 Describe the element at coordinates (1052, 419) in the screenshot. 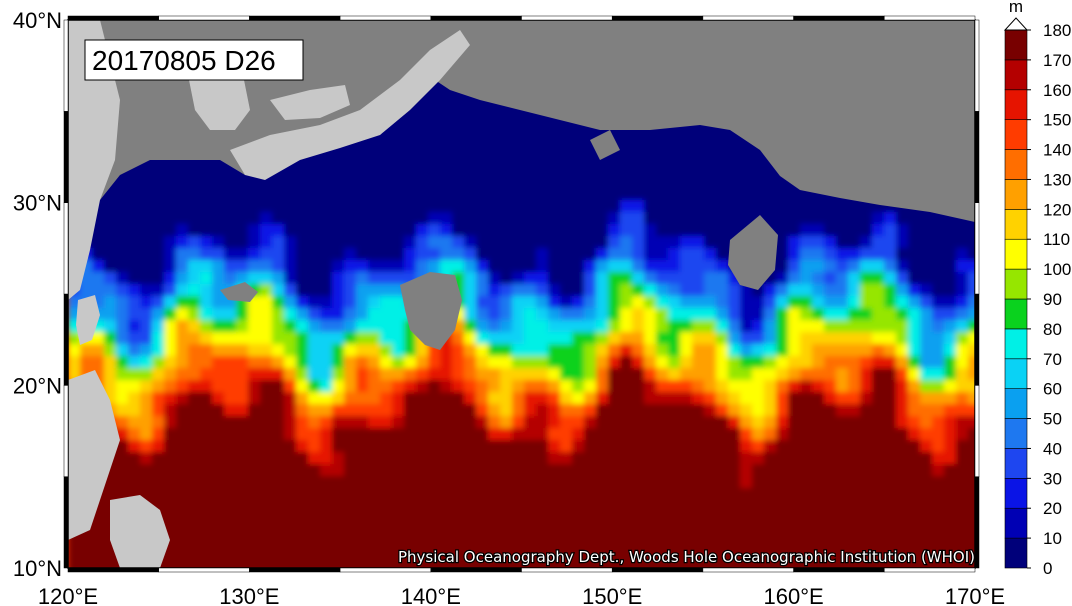

I see `colorbar-tick-label: 50` at that location.